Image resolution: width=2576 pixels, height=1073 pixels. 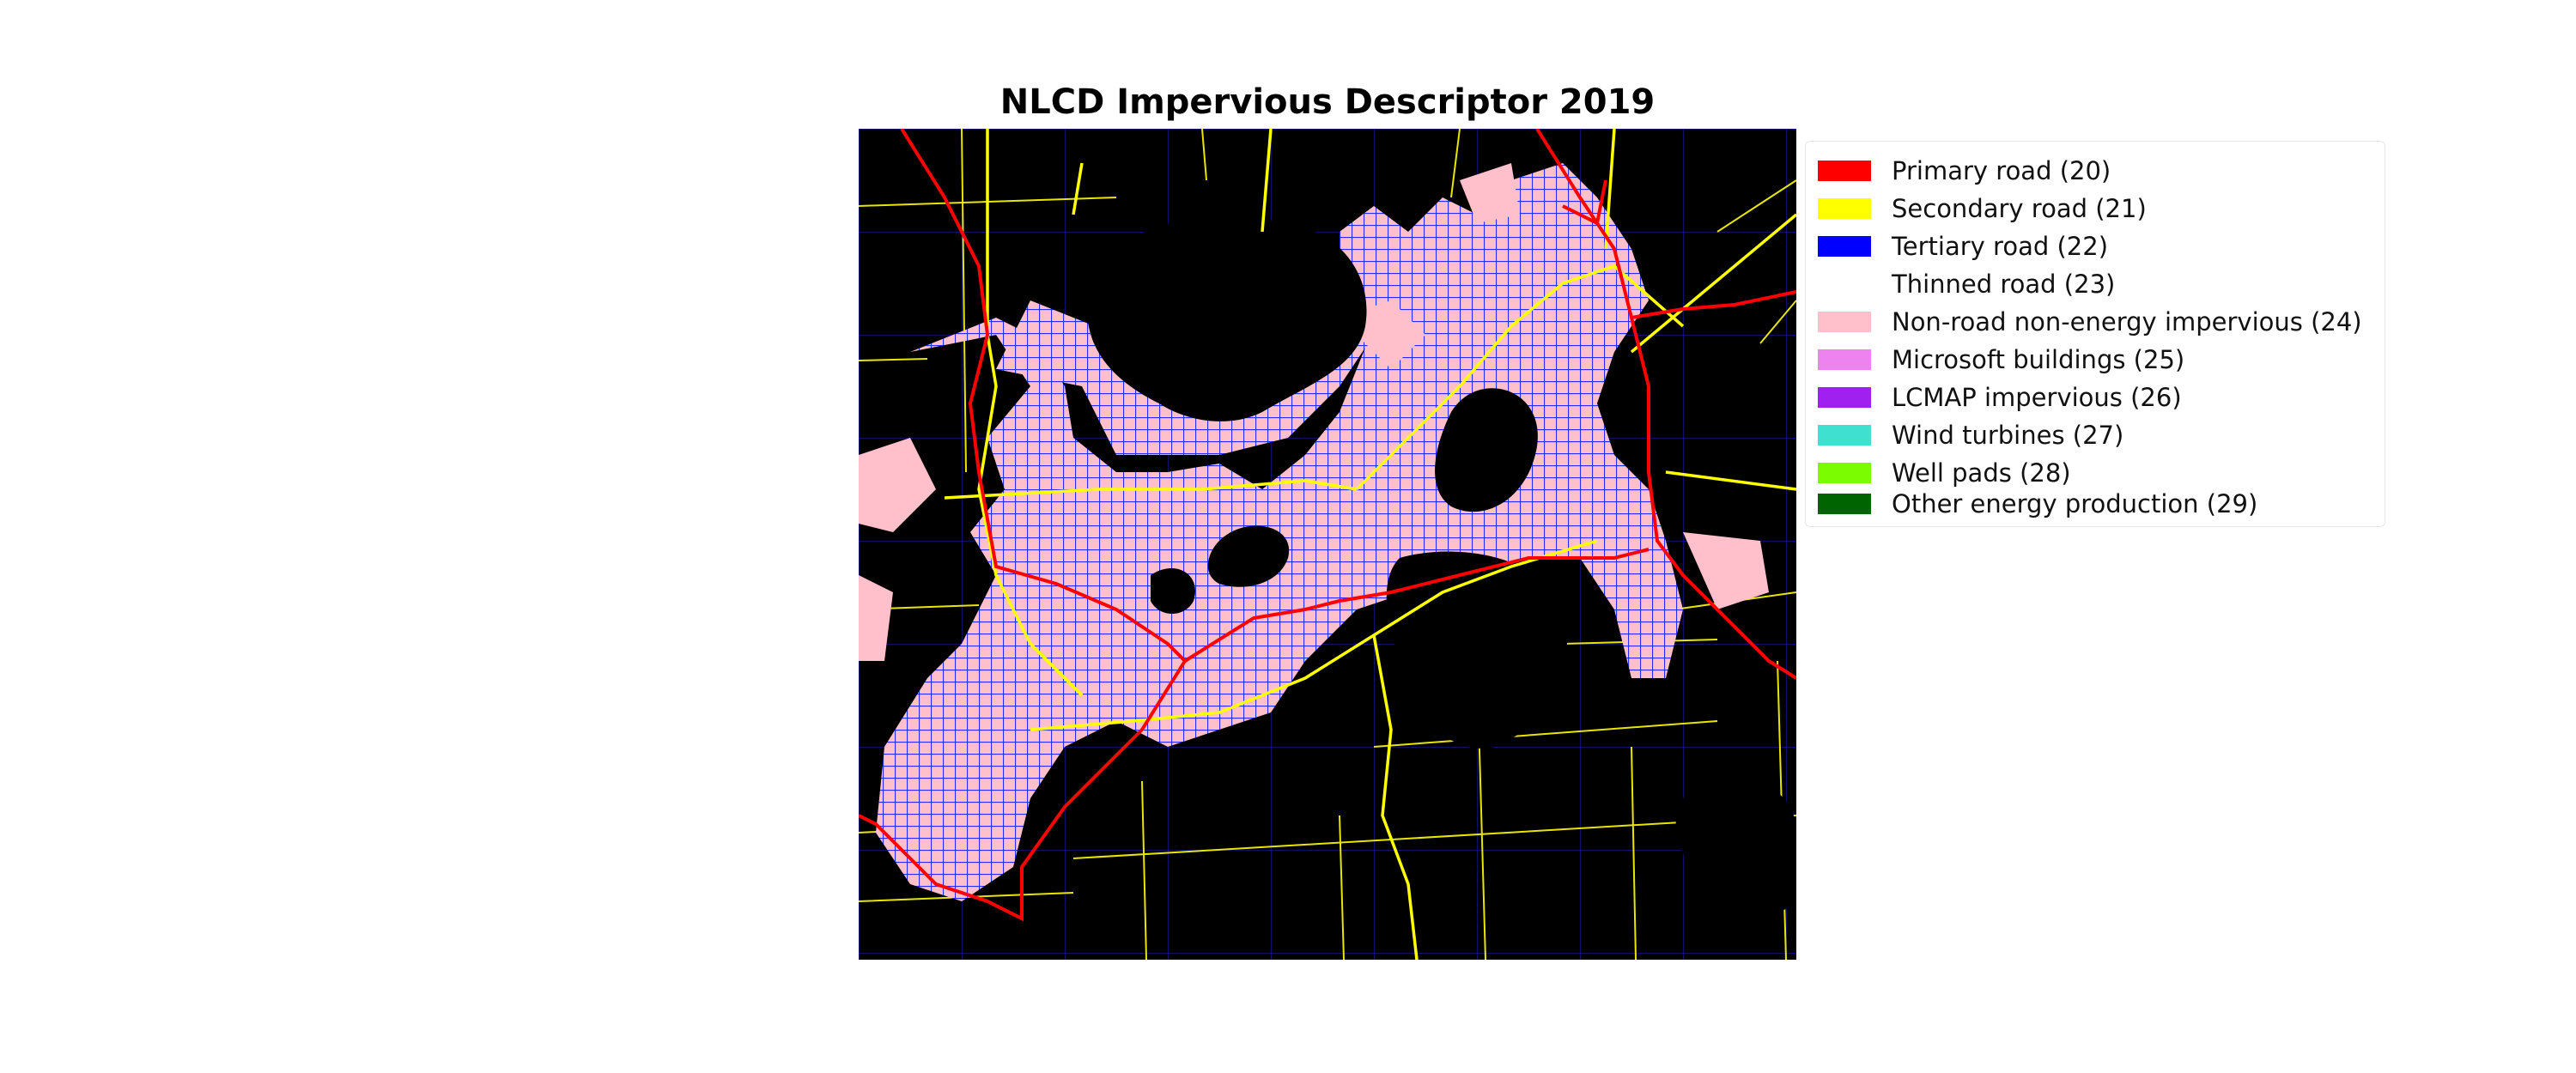 I want to click on legend-item-lcmap-impervious: LCMAP impervious (26), so click(x=2000, y=397).